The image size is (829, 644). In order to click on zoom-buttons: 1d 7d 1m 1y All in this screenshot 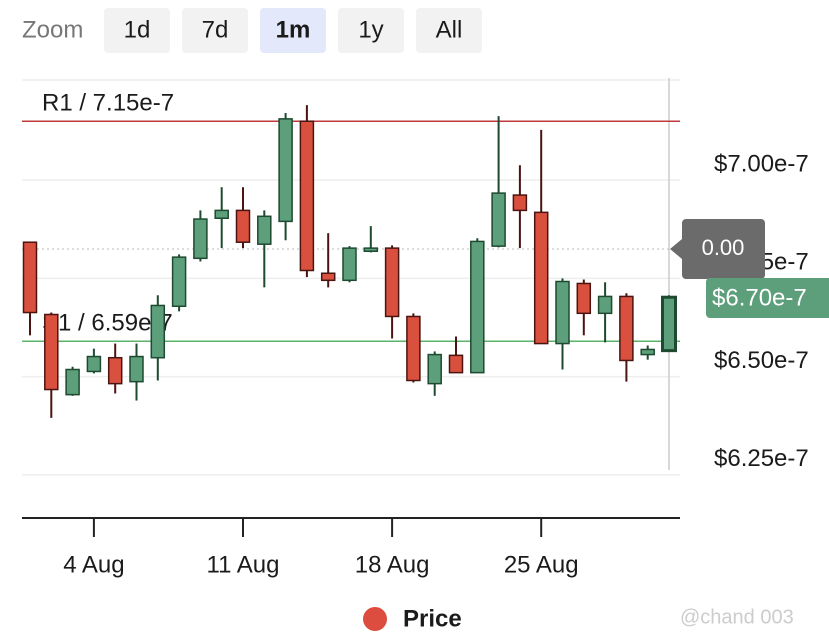, I will do `click(293, 30)`.